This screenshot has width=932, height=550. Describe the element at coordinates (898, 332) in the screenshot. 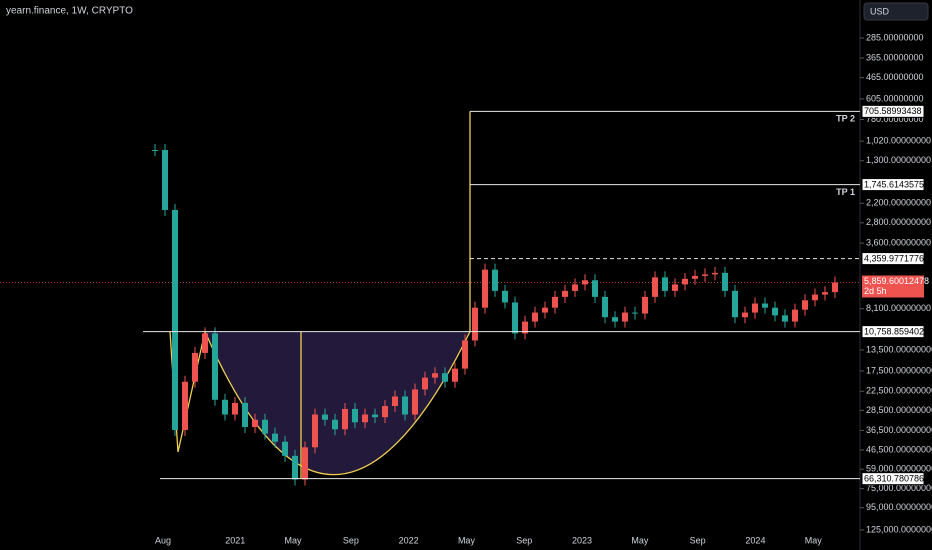

I see `level-label: 10,758.85940299` at that location.